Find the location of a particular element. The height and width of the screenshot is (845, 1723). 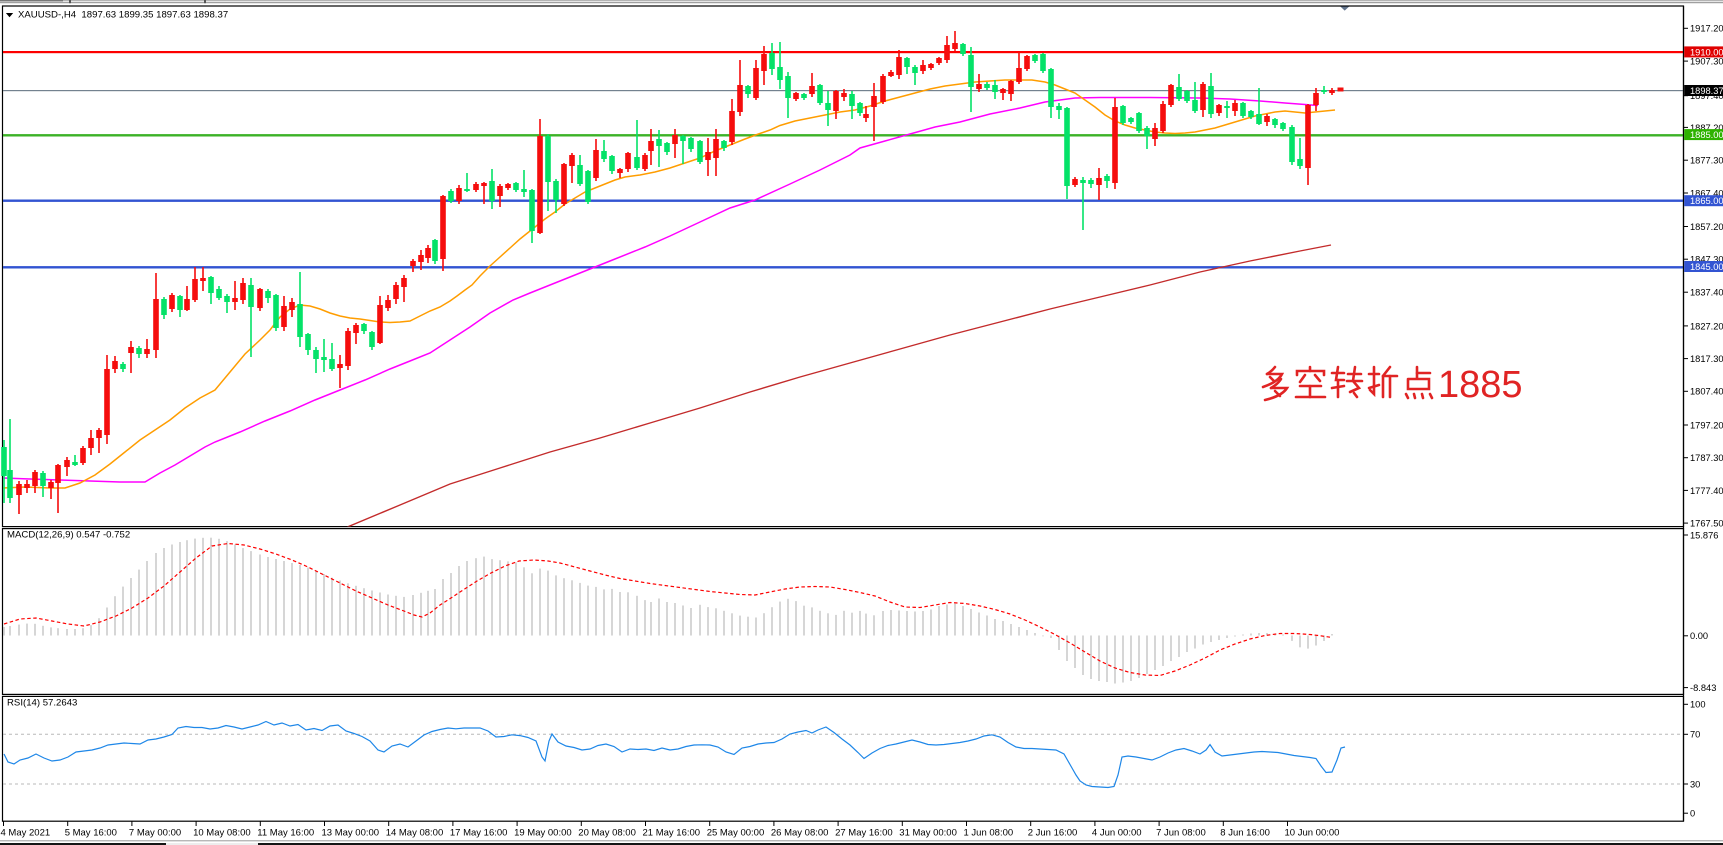

svg-text: MACD(12,26,9) 0.547 -0.752 is located at coordinates (68, 535).